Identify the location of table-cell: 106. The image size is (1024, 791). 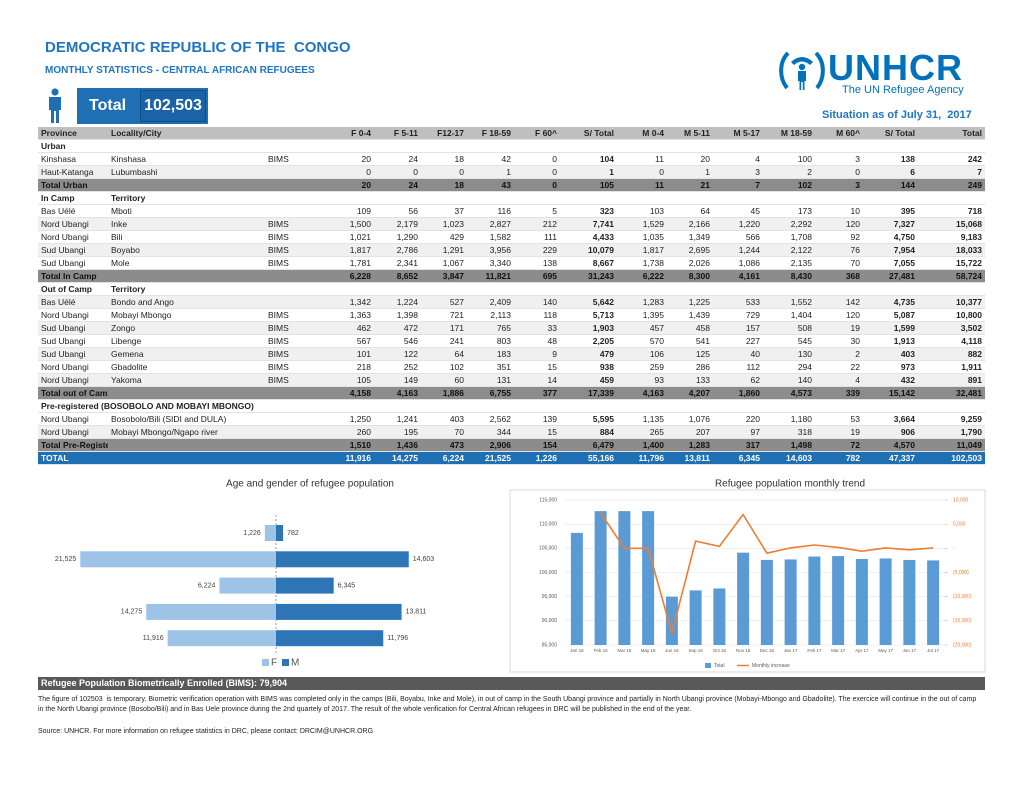
(642, 354).